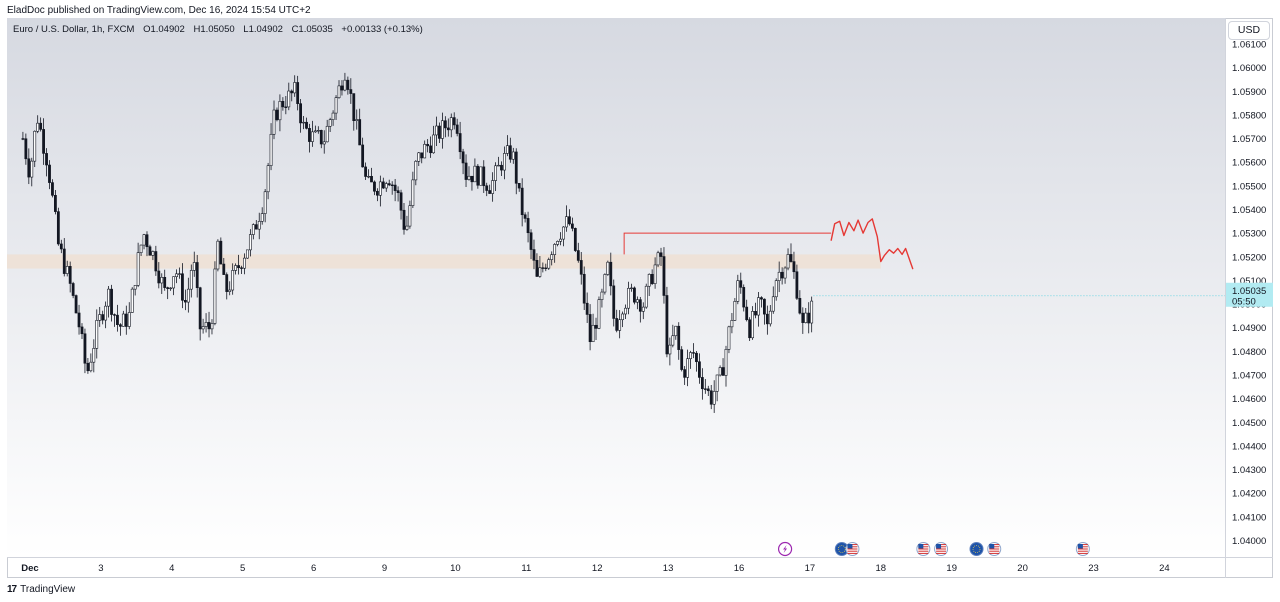 This screenshot has width=1280, height=602. What do you see at coordinates (1249, 30) in the screenshot?
I see `currency-button: USD` at bounding box center [1249, 30].